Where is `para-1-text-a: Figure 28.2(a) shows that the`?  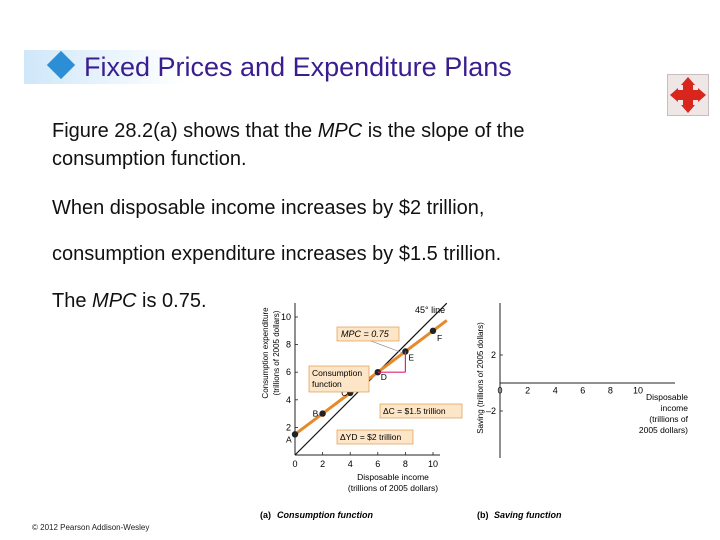
para-1-text-a: Figure 28.2(a) shows that the is located at coordinates (185, 131).